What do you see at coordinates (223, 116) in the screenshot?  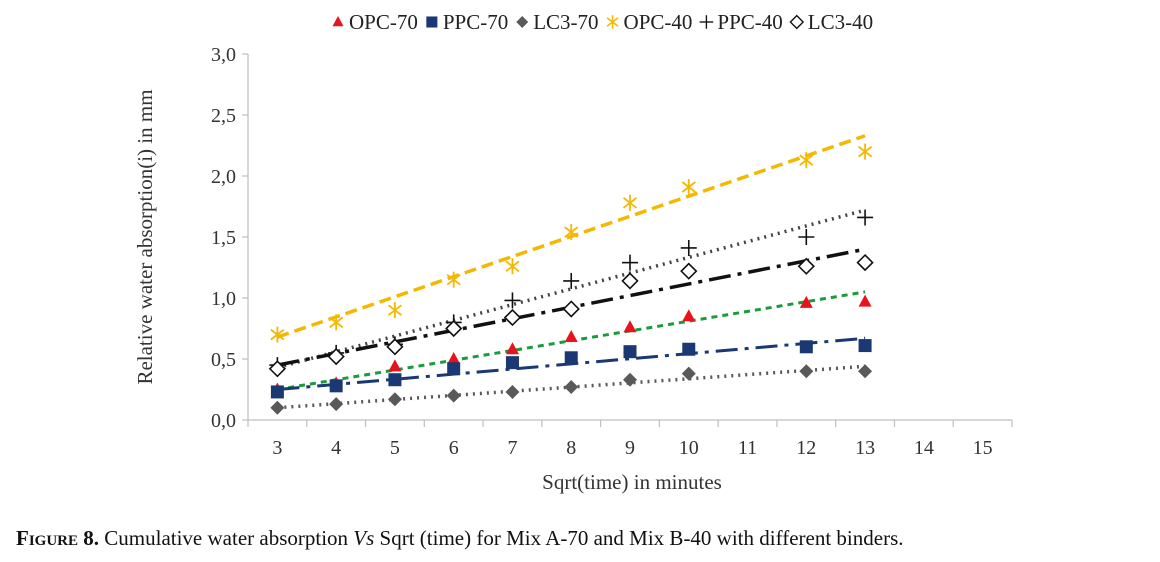 I see `y-tick-label: 2,5` at bounding box center [223, 116].